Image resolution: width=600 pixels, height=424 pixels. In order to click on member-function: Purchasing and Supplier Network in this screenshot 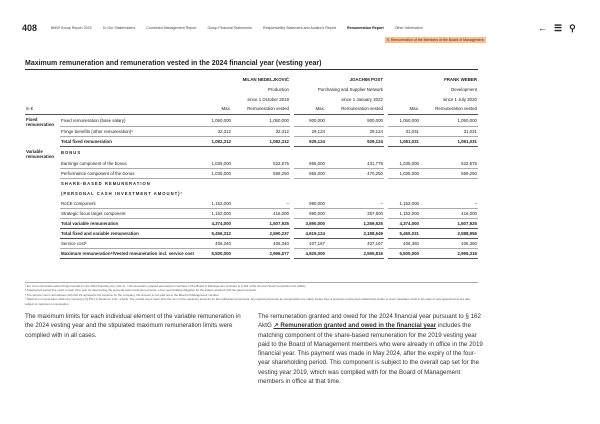, I will do `click(350, 89)`.